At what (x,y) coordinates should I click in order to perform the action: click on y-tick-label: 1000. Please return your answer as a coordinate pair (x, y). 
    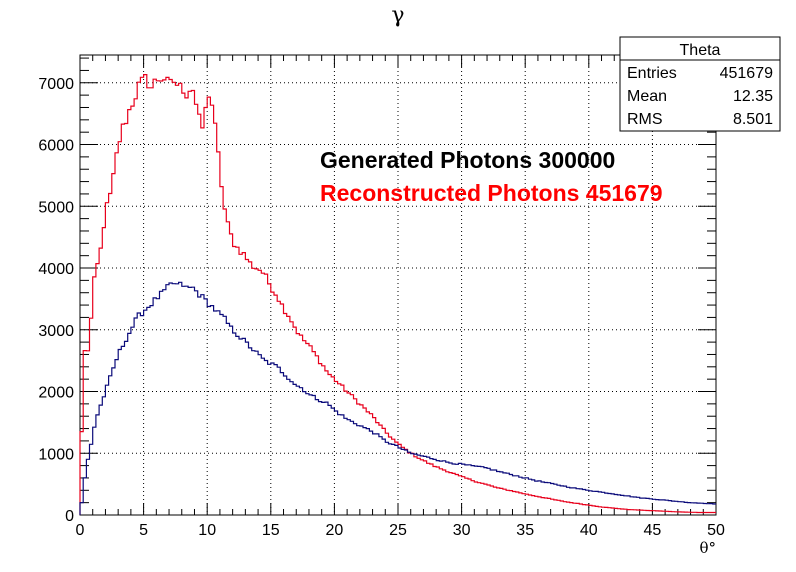
    Looking at the image, I should click on (56, 454).